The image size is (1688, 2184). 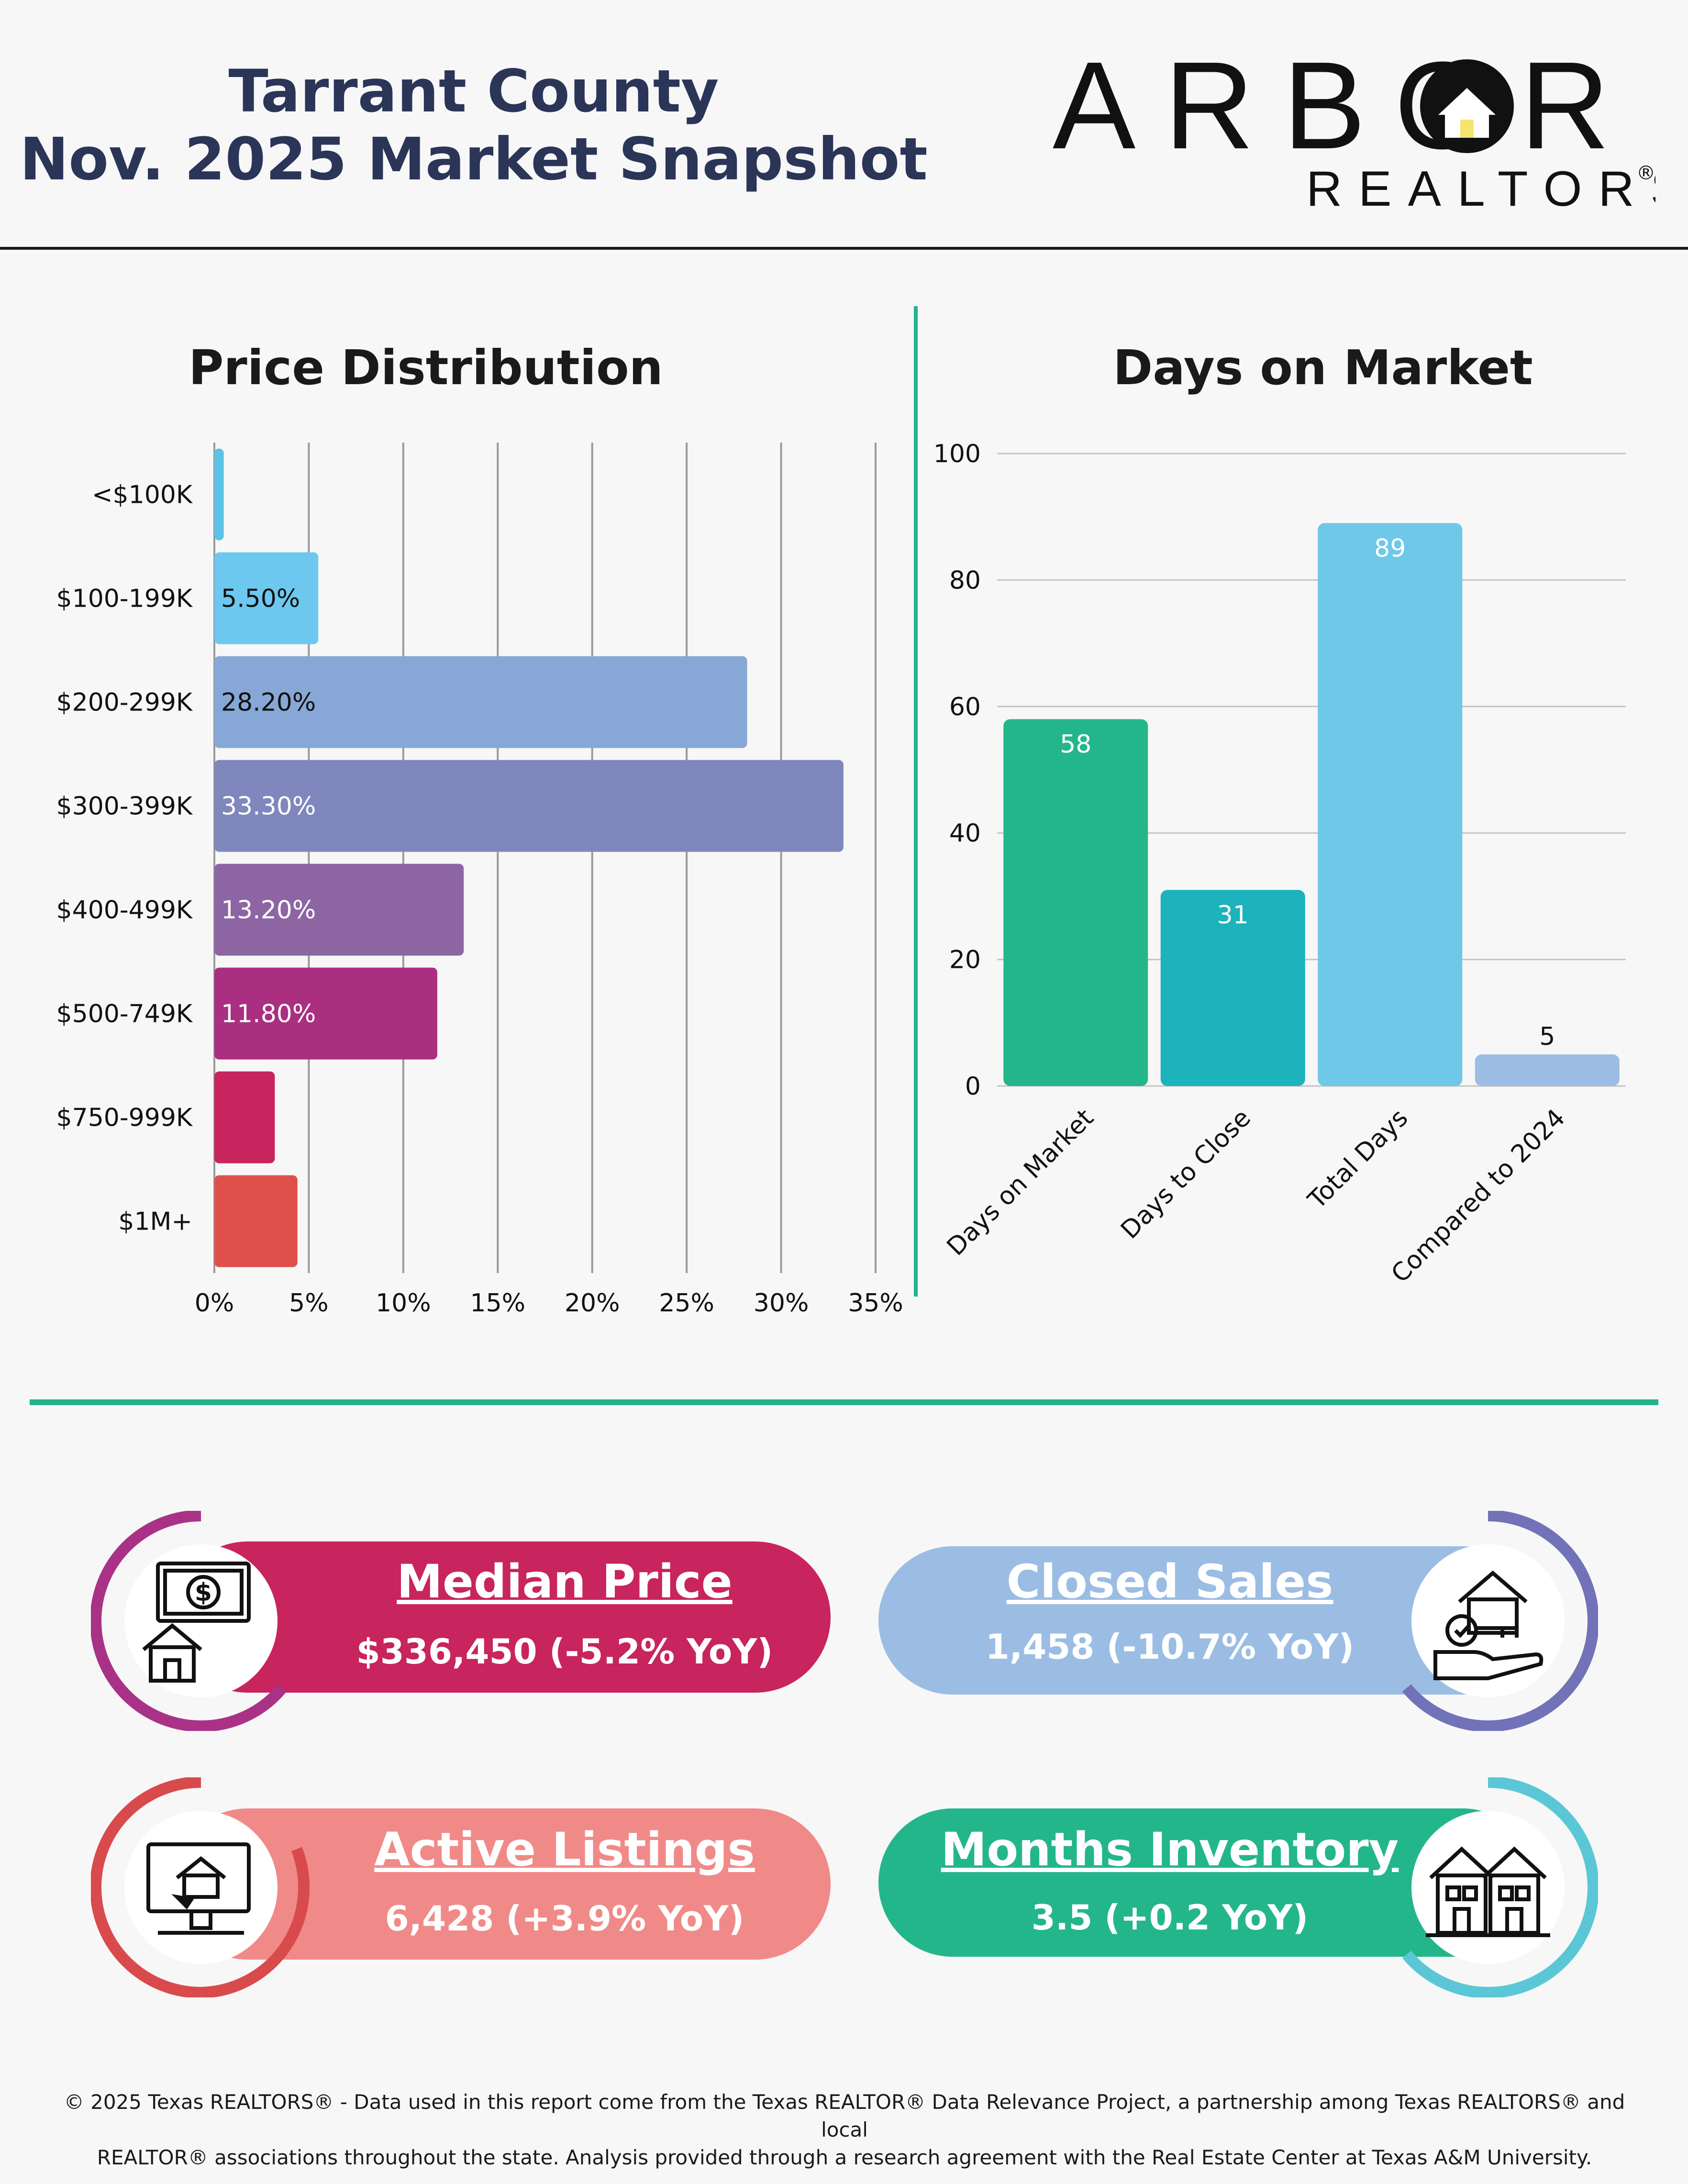 What do you see at coordinates (844, 1402) in the screenshot?
I see `section-divider` at bounding box center [844, 1402].